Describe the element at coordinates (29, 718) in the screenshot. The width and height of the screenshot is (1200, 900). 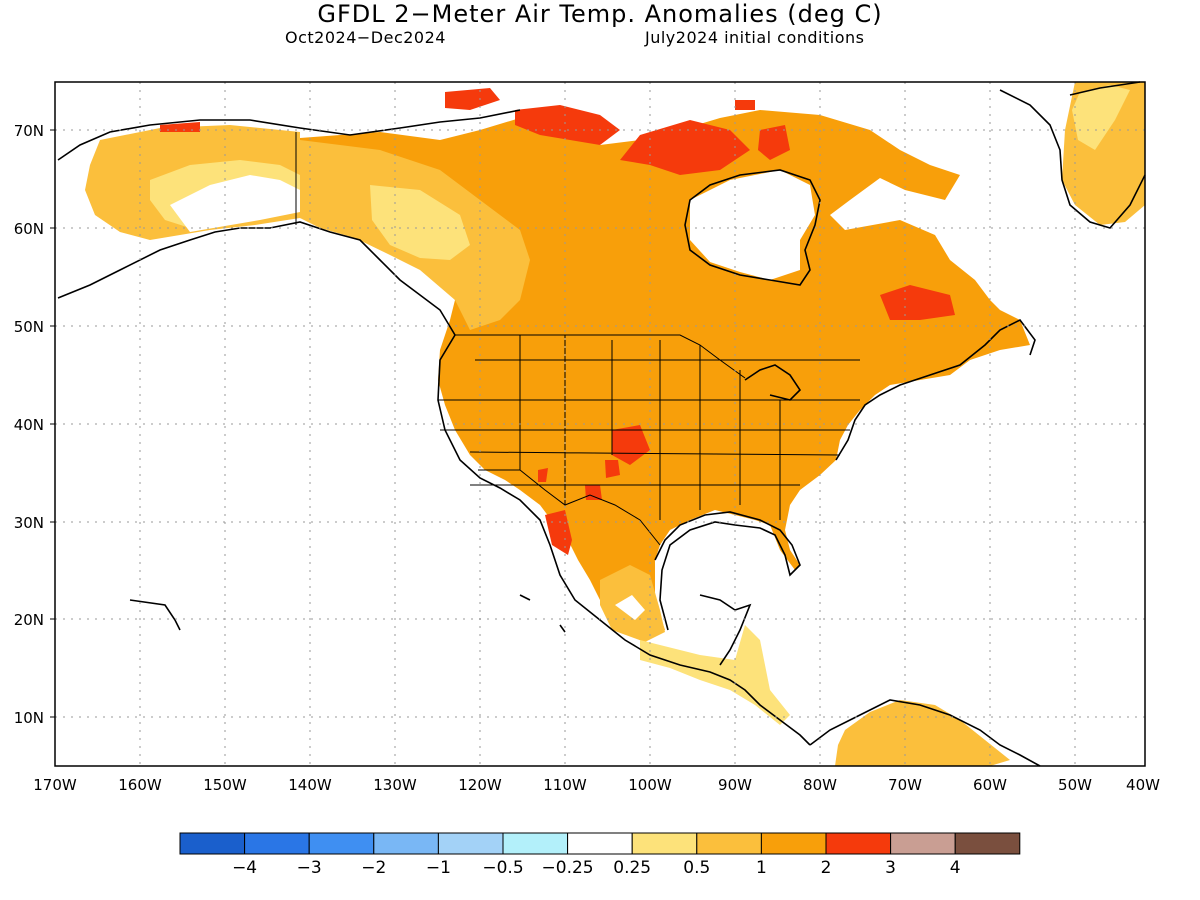
I see `lat-label-10n: 10N` at that location.